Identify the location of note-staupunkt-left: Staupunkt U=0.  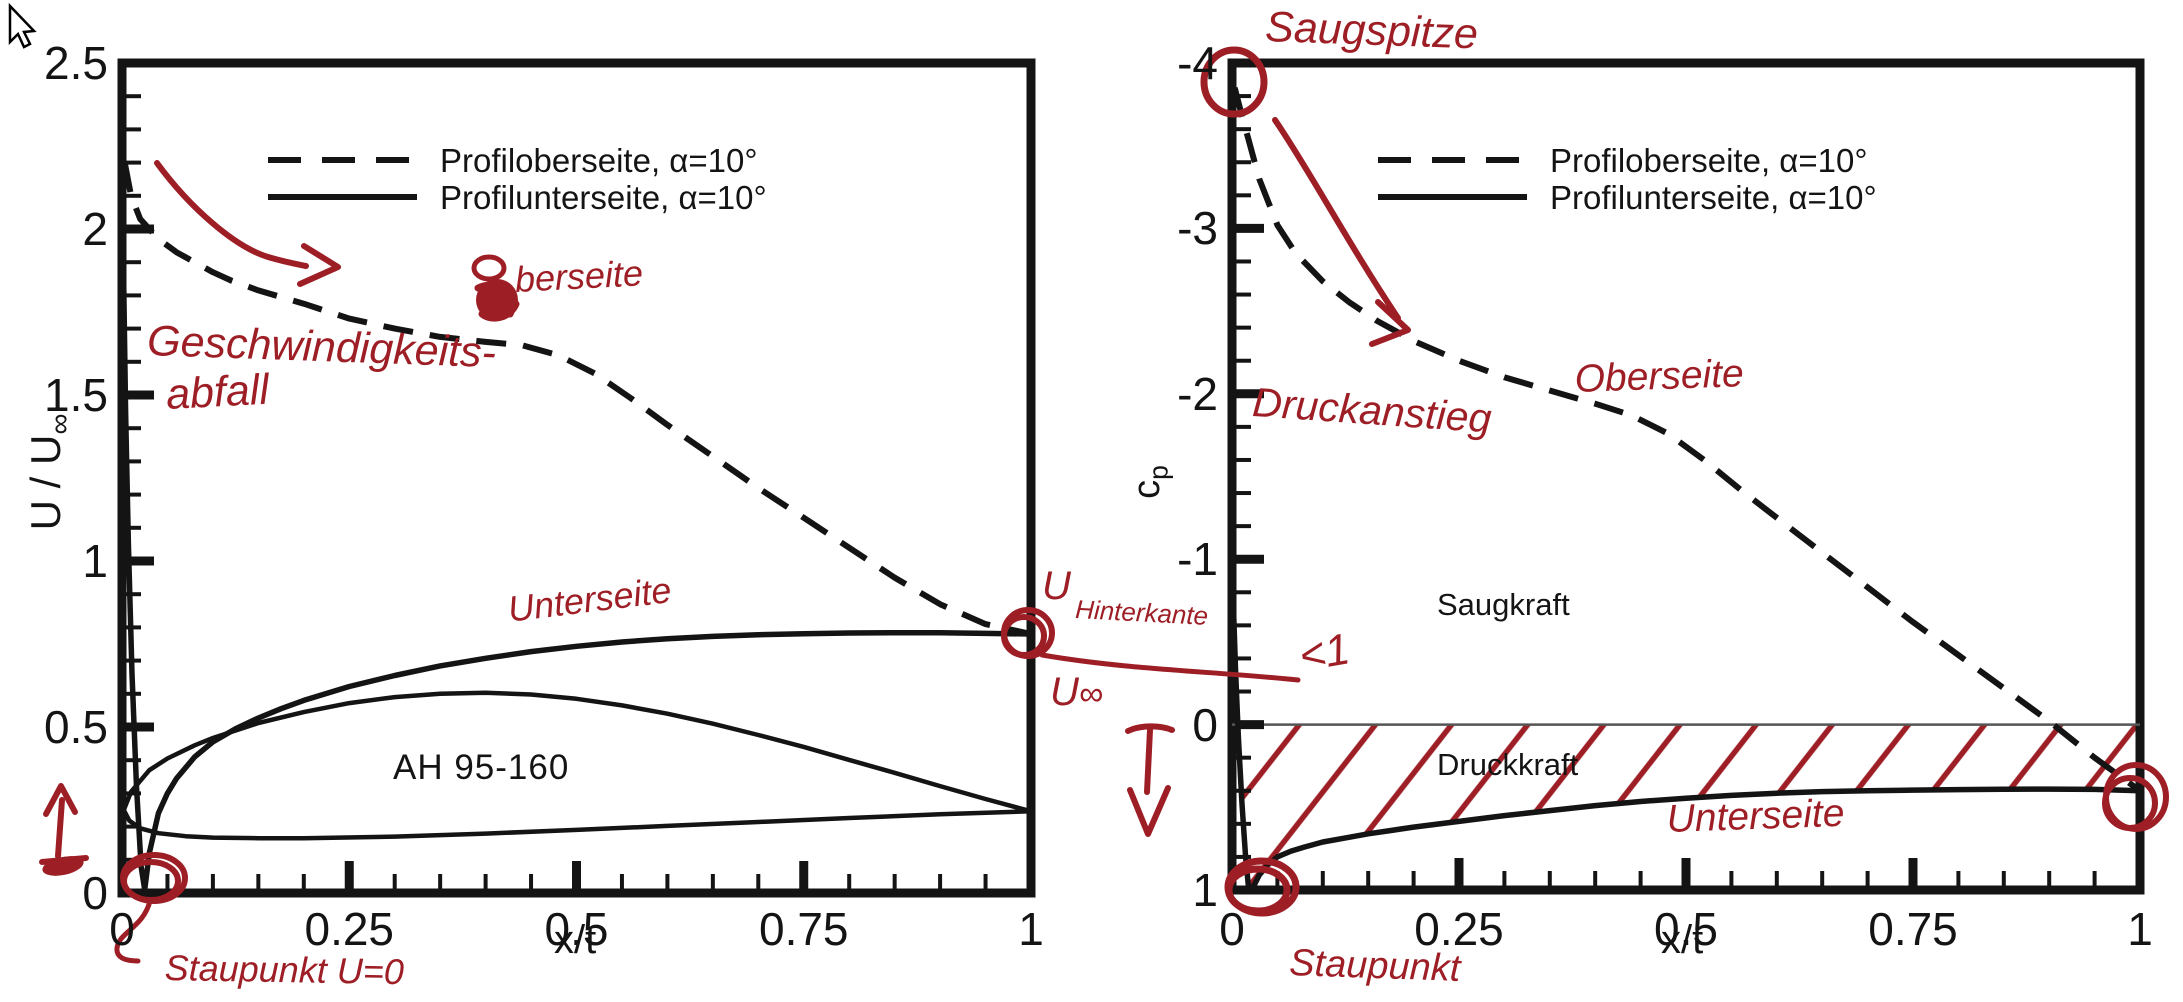
(284, 970).